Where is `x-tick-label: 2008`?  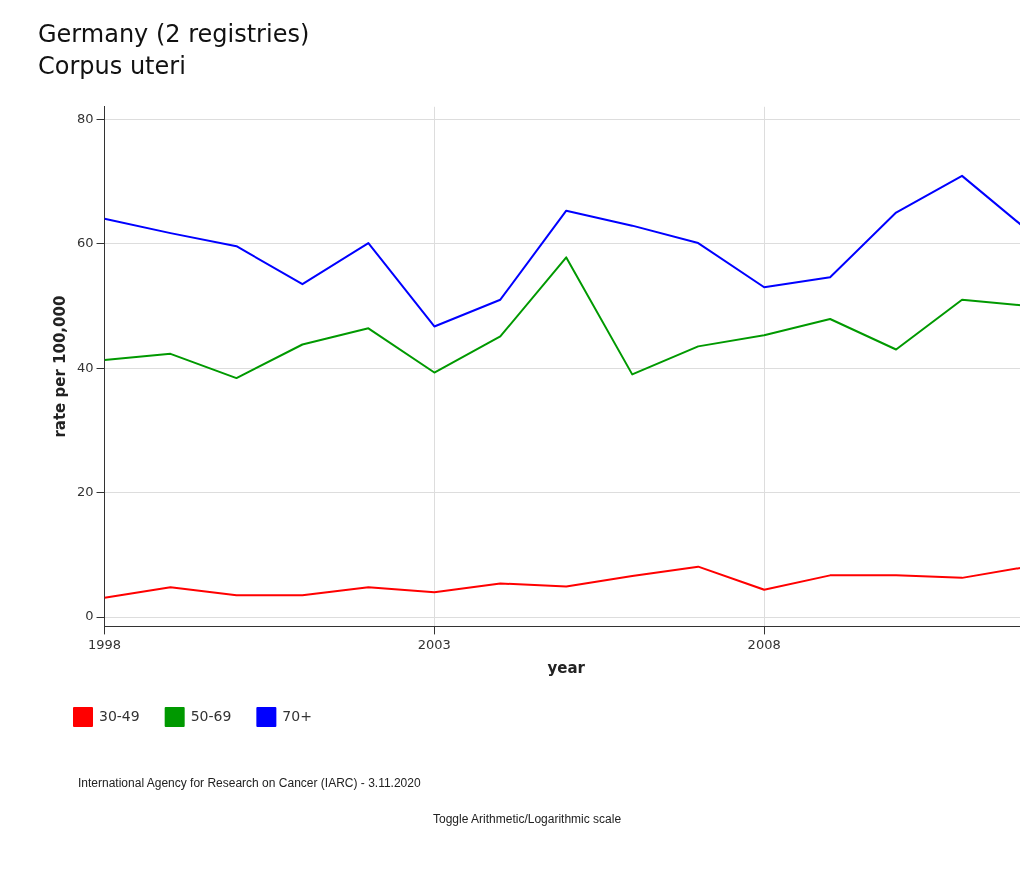
x-tick-label: 2008 is located at coordinates (764, 644).